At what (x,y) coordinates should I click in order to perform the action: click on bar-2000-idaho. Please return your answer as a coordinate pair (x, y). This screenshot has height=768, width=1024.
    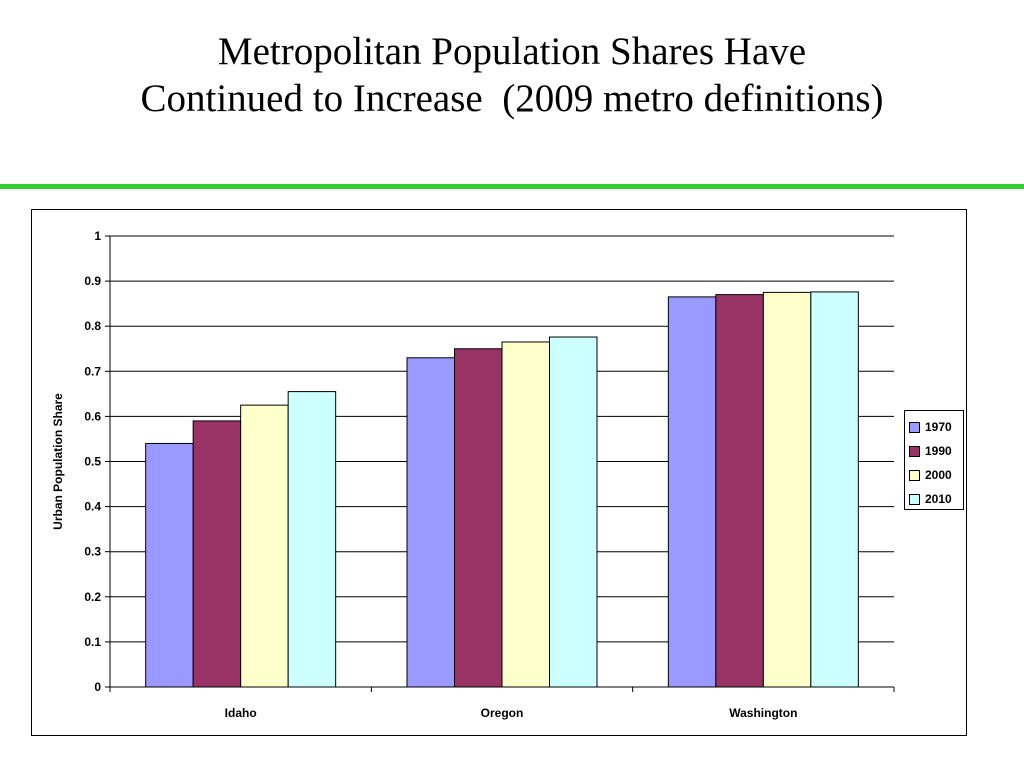
    Looking at the image, I should click on (264, 546).